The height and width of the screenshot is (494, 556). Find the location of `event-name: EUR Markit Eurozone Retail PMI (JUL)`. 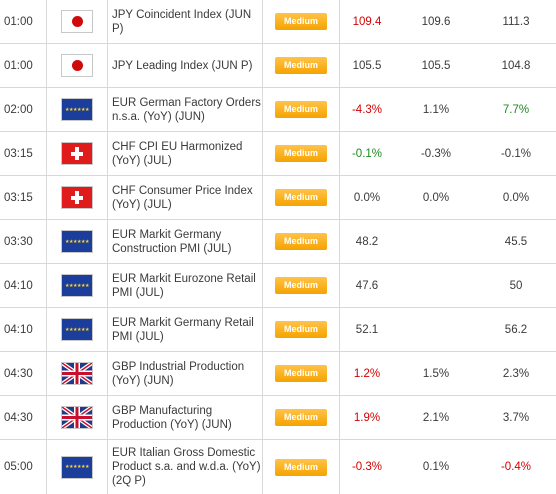

event-name: EUR Markit Eurozone Retail PMI (JUL) is located at coordinates (184, 285).